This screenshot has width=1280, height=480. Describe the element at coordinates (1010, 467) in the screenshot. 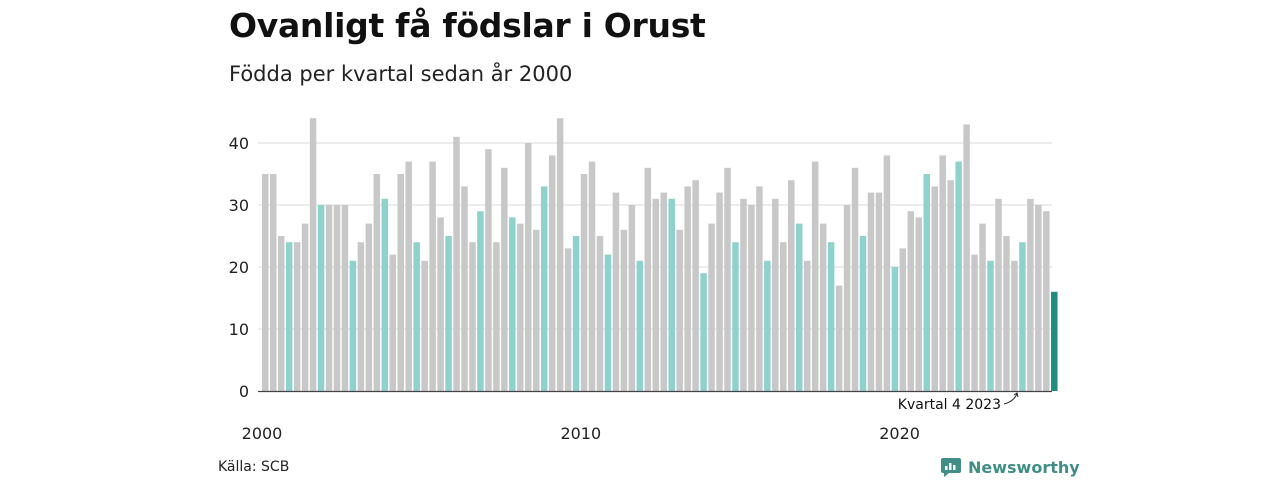

I see `brand-logo: Newsworthy` at that location.